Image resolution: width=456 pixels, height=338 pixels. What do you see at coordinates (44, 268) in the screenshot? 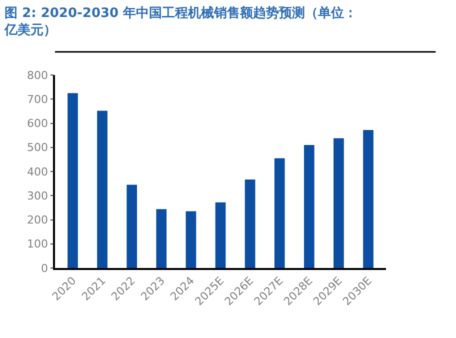
I see `y-tick-label: 0` at bounding box center [44, 268].